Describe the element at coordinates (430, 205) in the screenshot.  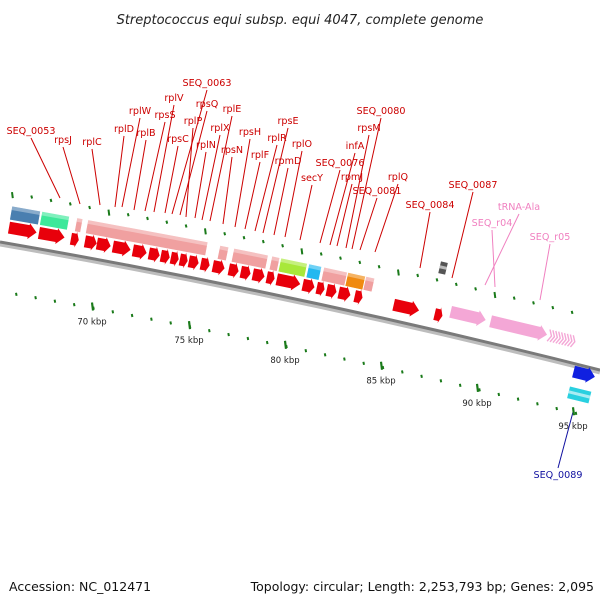
I see `gene-label: SEQ_0084` at that location.